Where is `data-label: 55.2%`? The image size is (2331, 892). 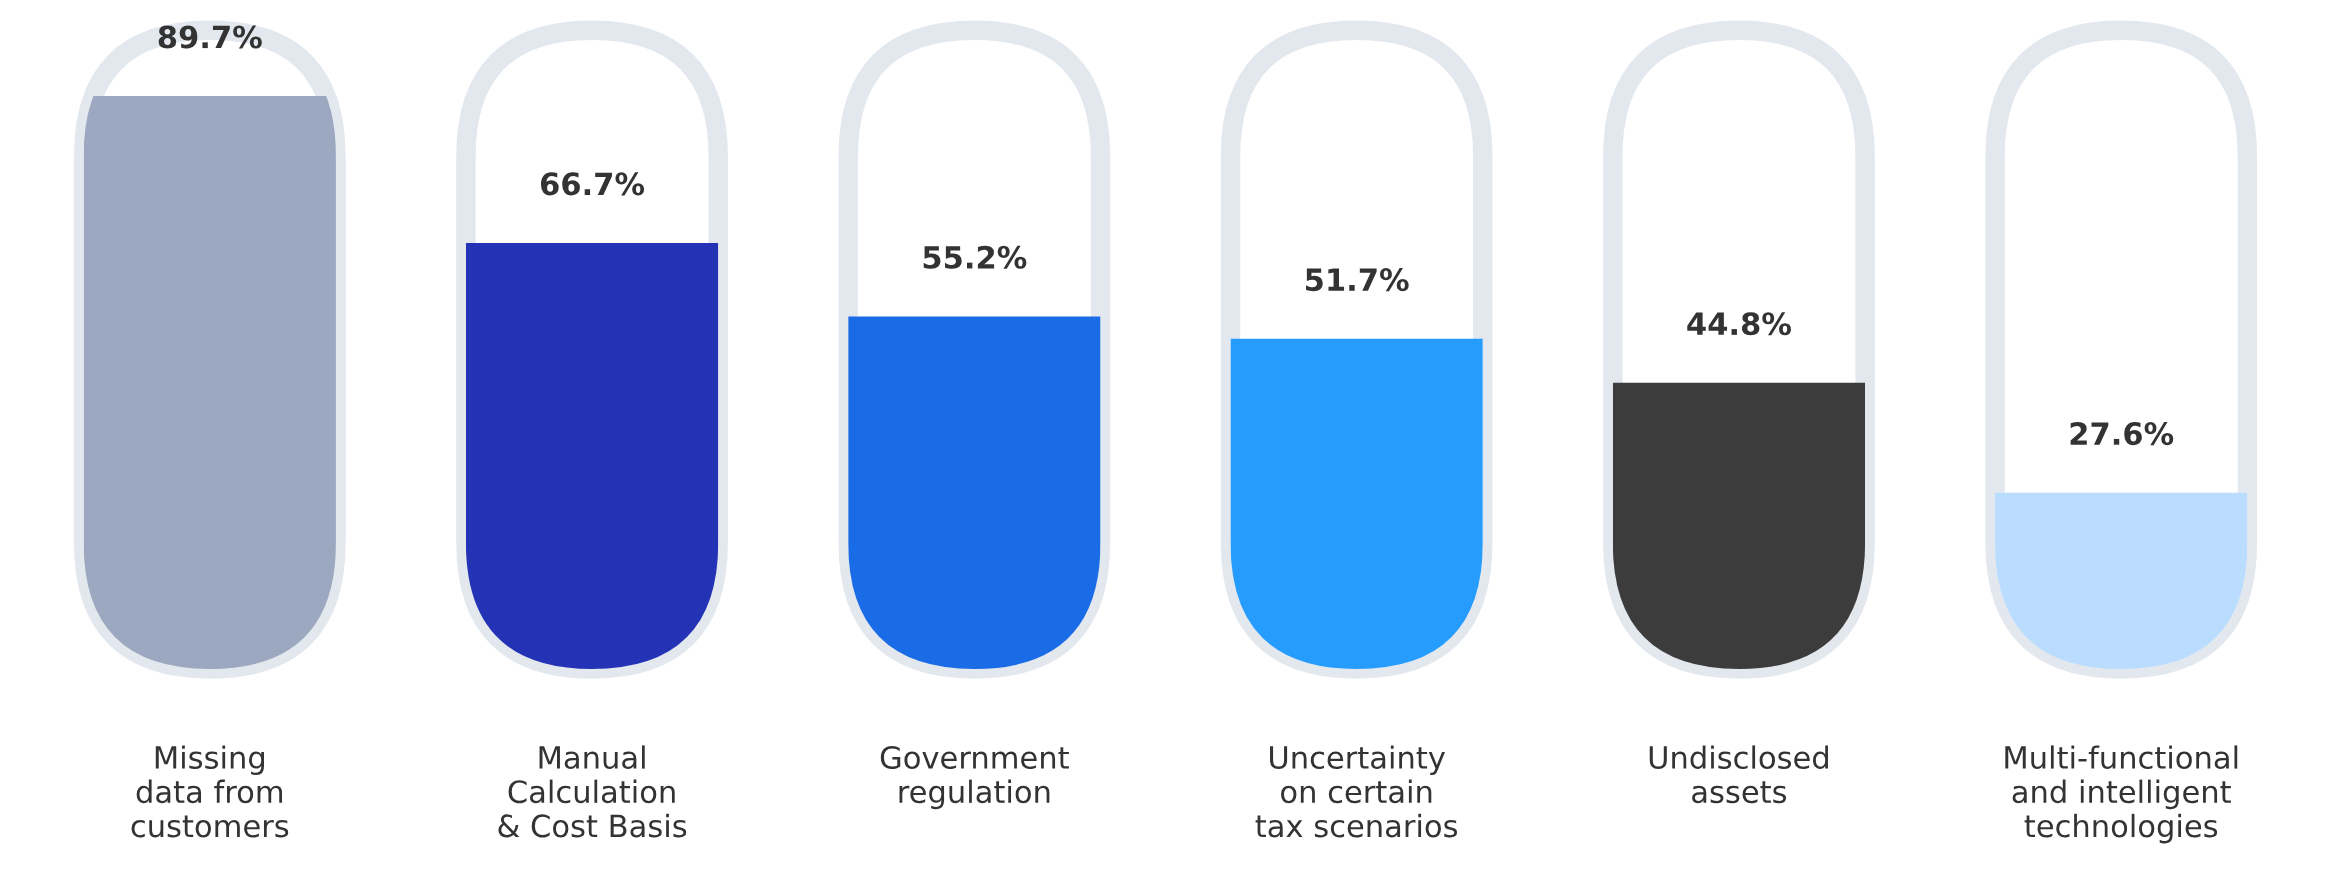 data-label: 55.2% is located at coordinates (975, 257).